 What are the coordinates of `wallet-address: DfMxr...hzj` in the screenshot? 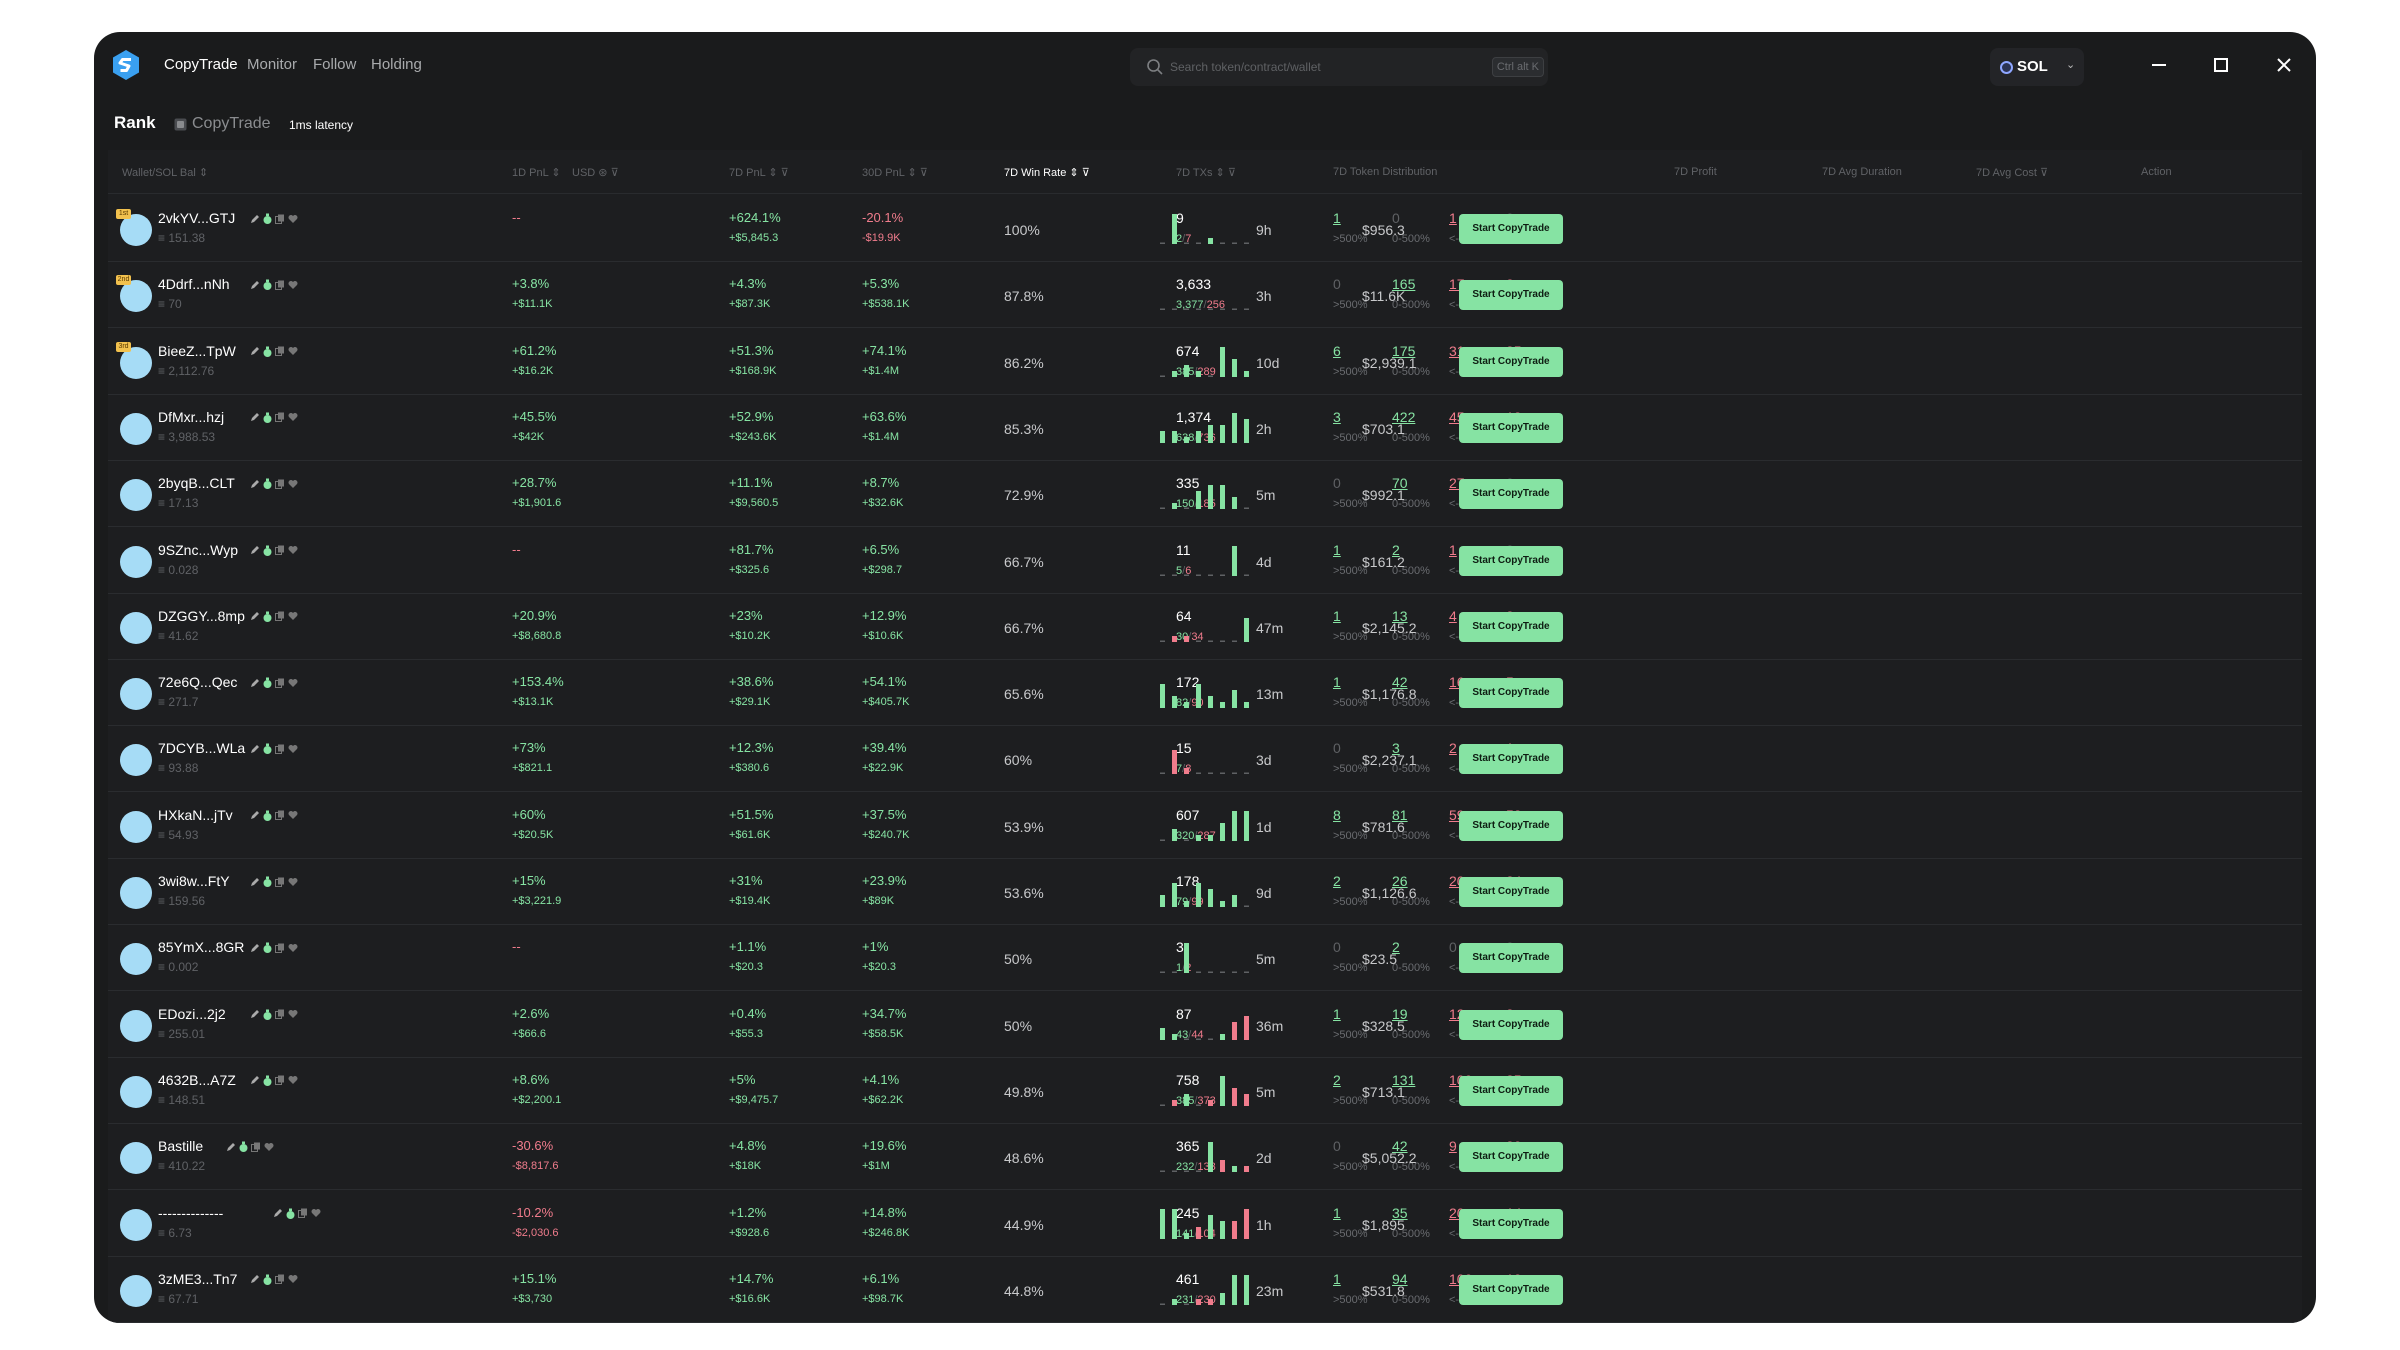 It's located at (191, 416).